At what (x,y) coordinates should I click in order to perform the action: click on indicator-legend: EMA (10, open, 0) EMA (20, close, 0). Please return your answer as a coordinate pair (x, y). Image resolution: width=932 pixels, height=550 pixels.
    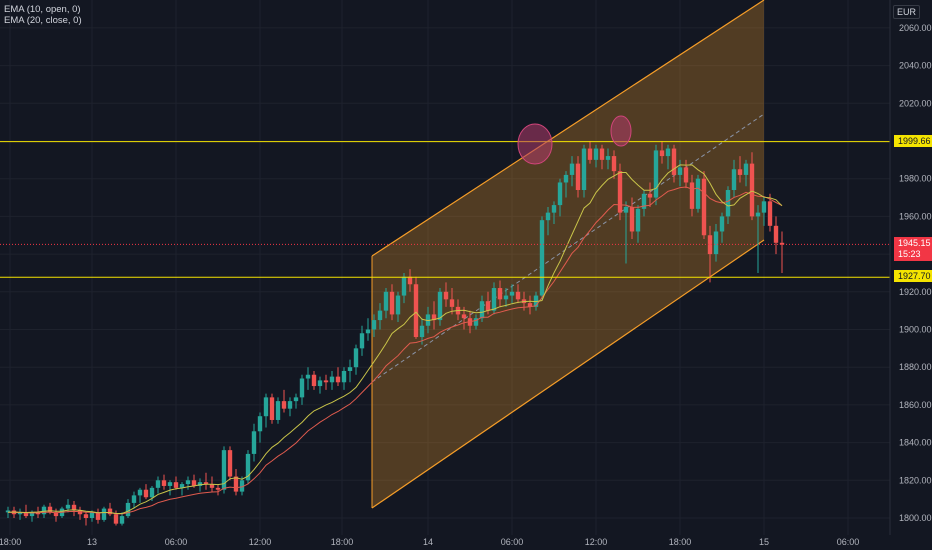
    Looking at the image, I should click on (43, 15).